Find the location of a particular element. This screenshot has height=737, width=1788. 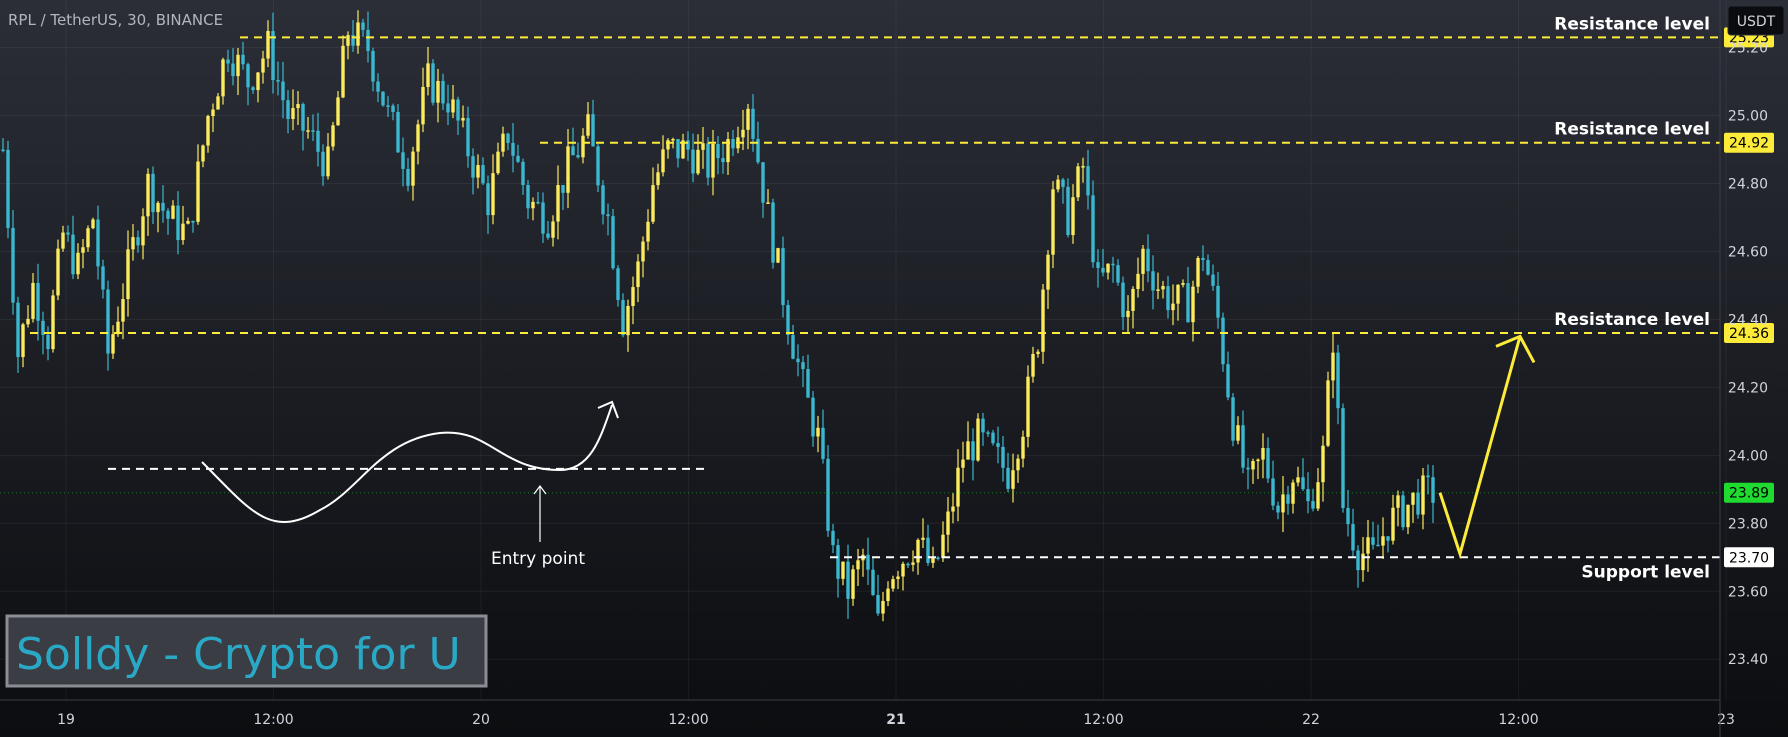

x-tick-label: 22 is located at coordinates (1311, 720).